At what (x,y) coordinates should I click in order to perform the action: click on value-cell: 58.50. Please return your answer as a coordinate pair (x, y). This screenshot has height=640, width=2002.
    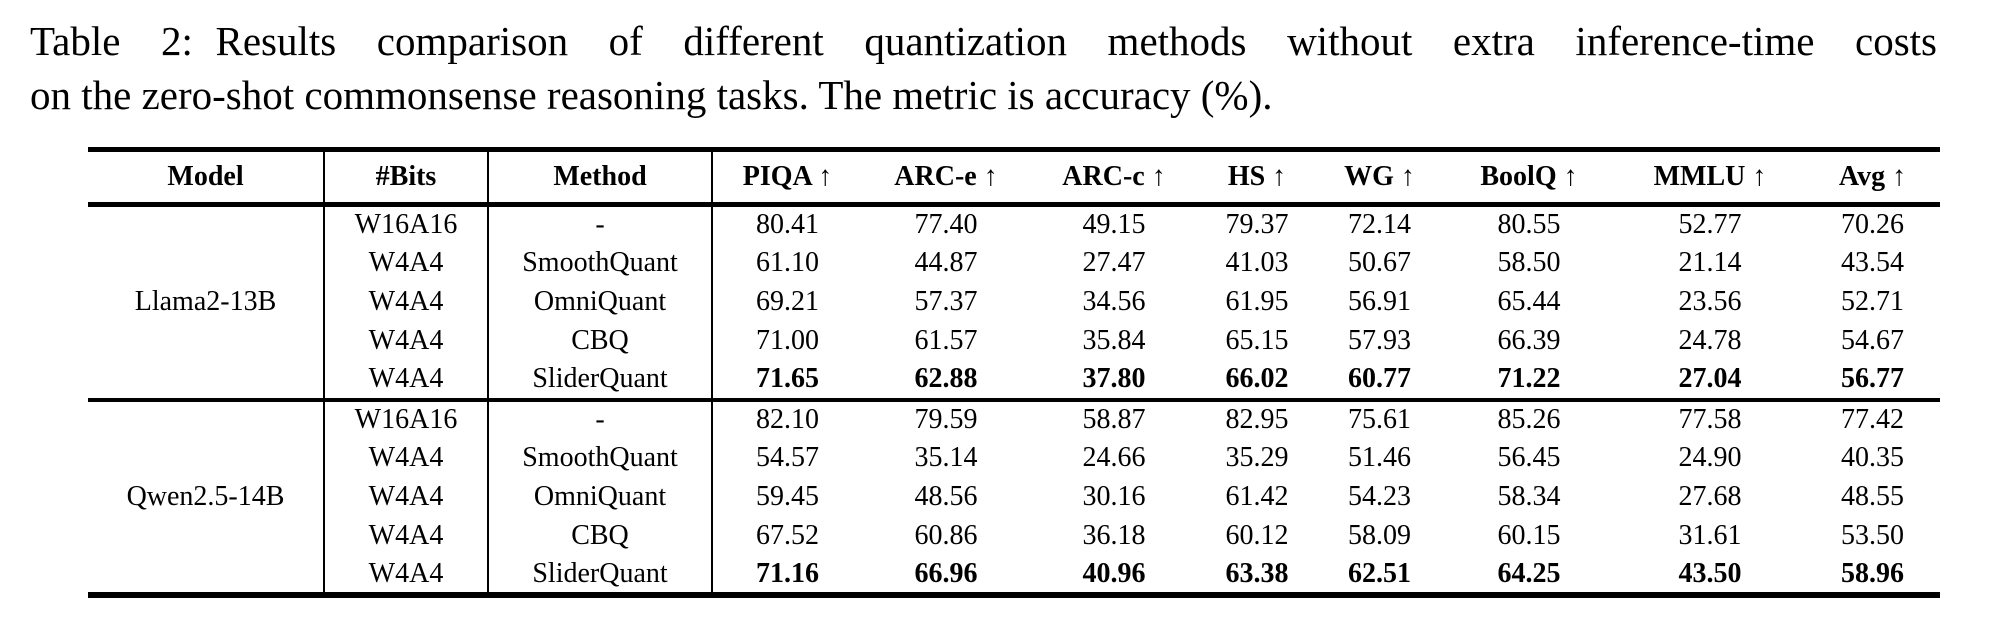
    Looking at the image, I should click on (1529, 262).